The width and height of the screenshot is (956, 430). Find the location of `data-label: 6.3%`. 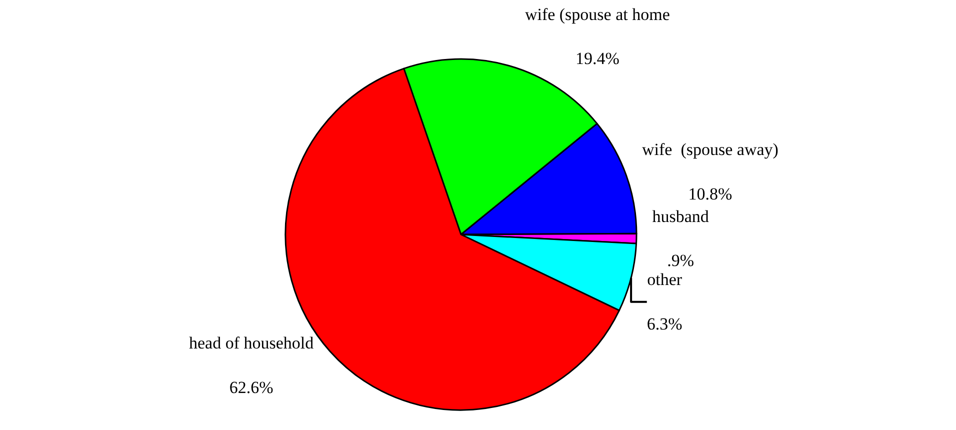

data-label: 6.3% is located at coordinates (664, 324).